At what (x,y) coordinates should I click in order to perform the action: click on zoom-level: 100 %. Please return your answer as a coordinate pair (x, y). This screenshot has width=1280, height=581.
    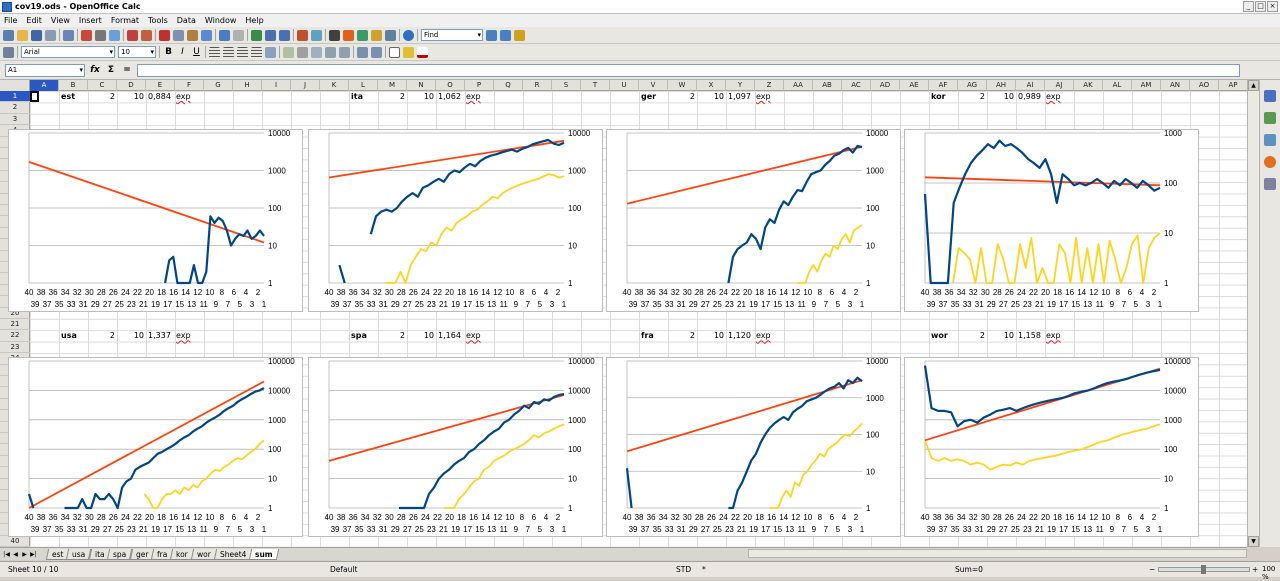
    Looking at the image, I should click on (1271, 573).